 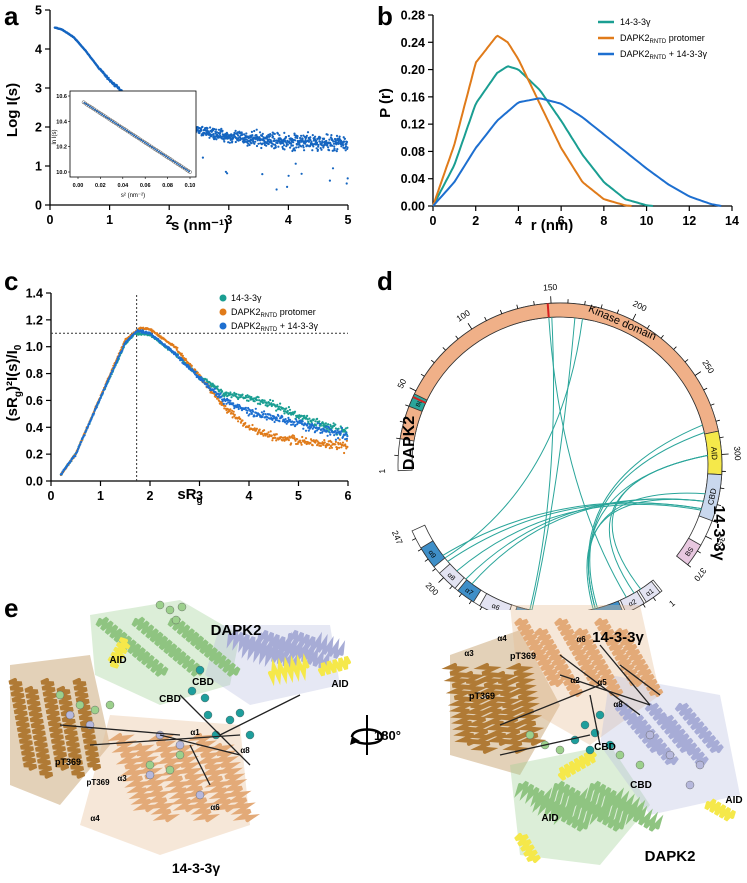 What do you see at coordinates (690, 552) in the screenshot?
I see `bs-label: BS` at bounding box center [690, 552].